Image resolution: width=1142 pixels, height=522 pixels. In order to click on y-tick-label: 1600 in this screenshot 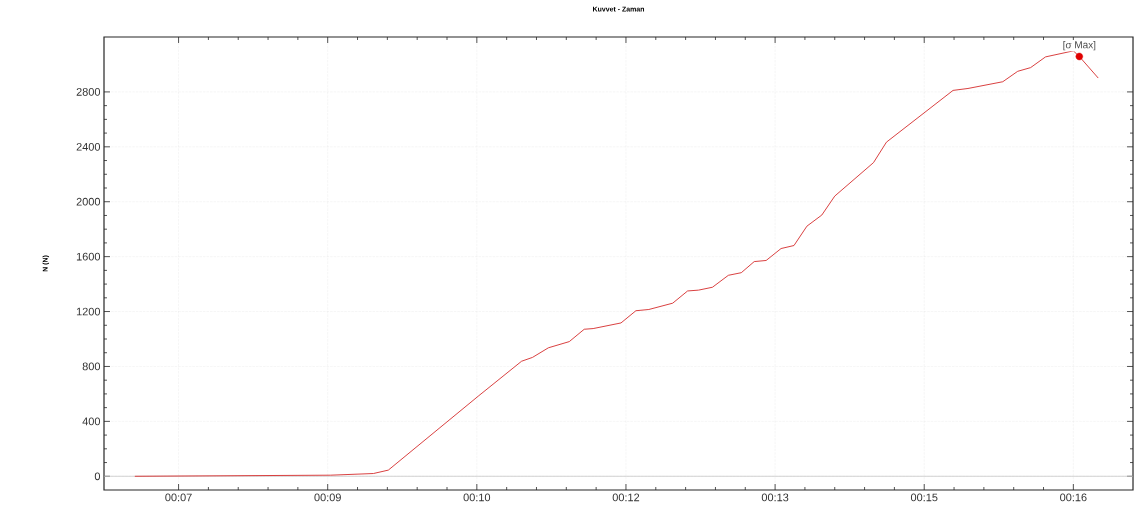, I will do `click(88, 256)`.